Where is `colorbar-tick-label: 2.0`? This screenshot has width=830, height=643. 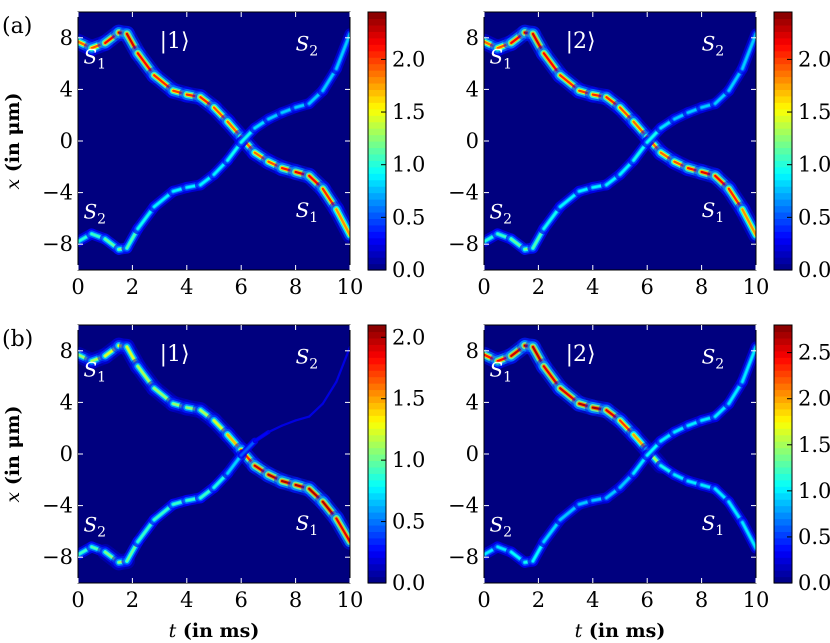
colorbar-tick-label: 2.0 is located at coordinates (814, 399).